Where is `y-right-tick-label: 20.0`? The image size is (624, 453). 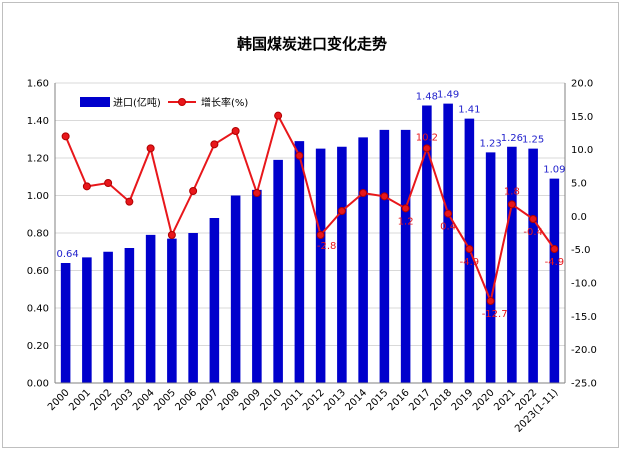
y-right-tick-label: 20.0 is located at coordinates (582, 84).